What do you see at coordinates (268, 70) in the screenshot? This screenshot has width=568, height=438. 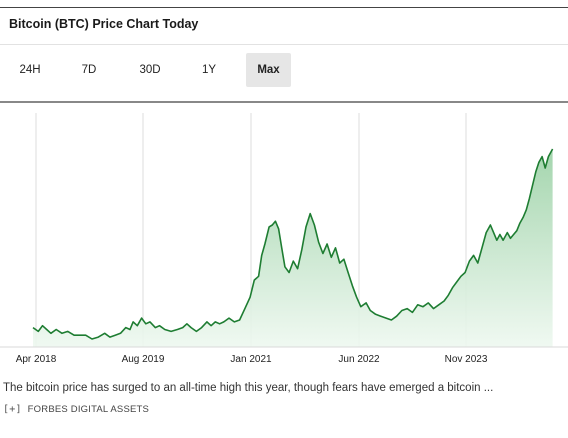 I see `tab-max: Max` at bounding box center [268, 70].